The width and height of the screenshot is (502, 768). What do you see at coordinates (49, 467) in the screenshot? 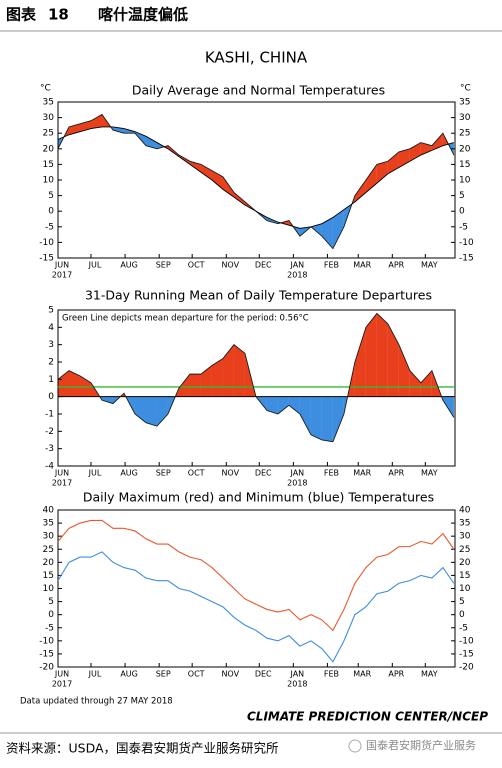
I see `y-tick-label: -4` at bounding box center [49, 467].